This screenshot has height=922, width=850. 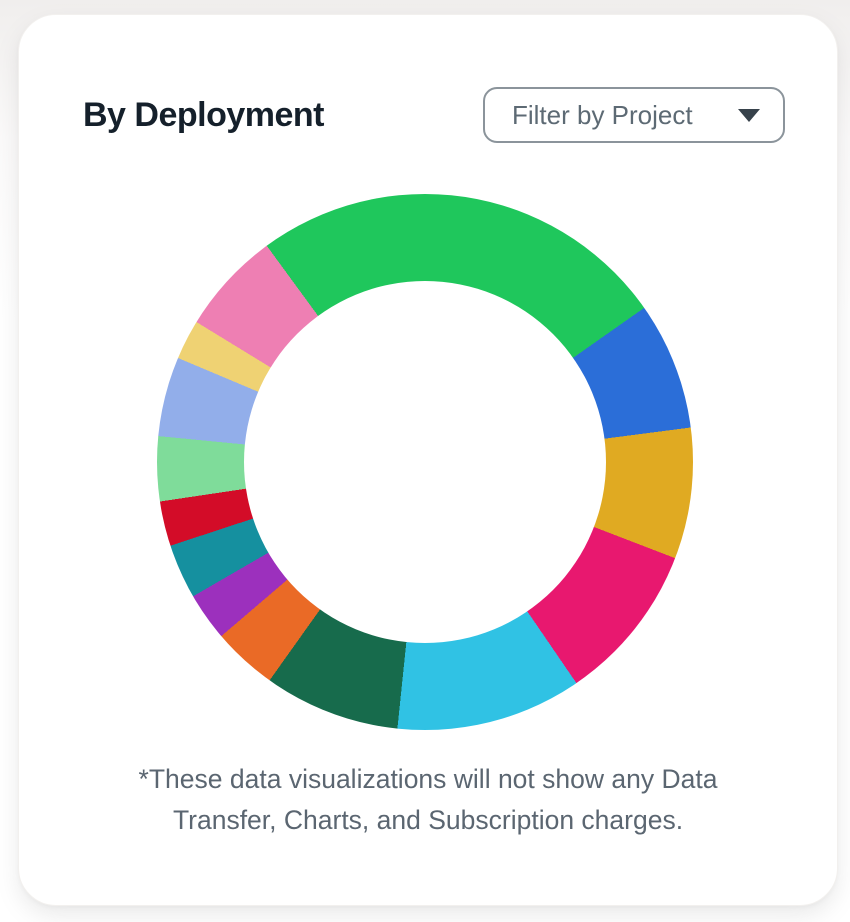 I want to click on dropdown-label: Filter by Project, so click(x=602, y=114).